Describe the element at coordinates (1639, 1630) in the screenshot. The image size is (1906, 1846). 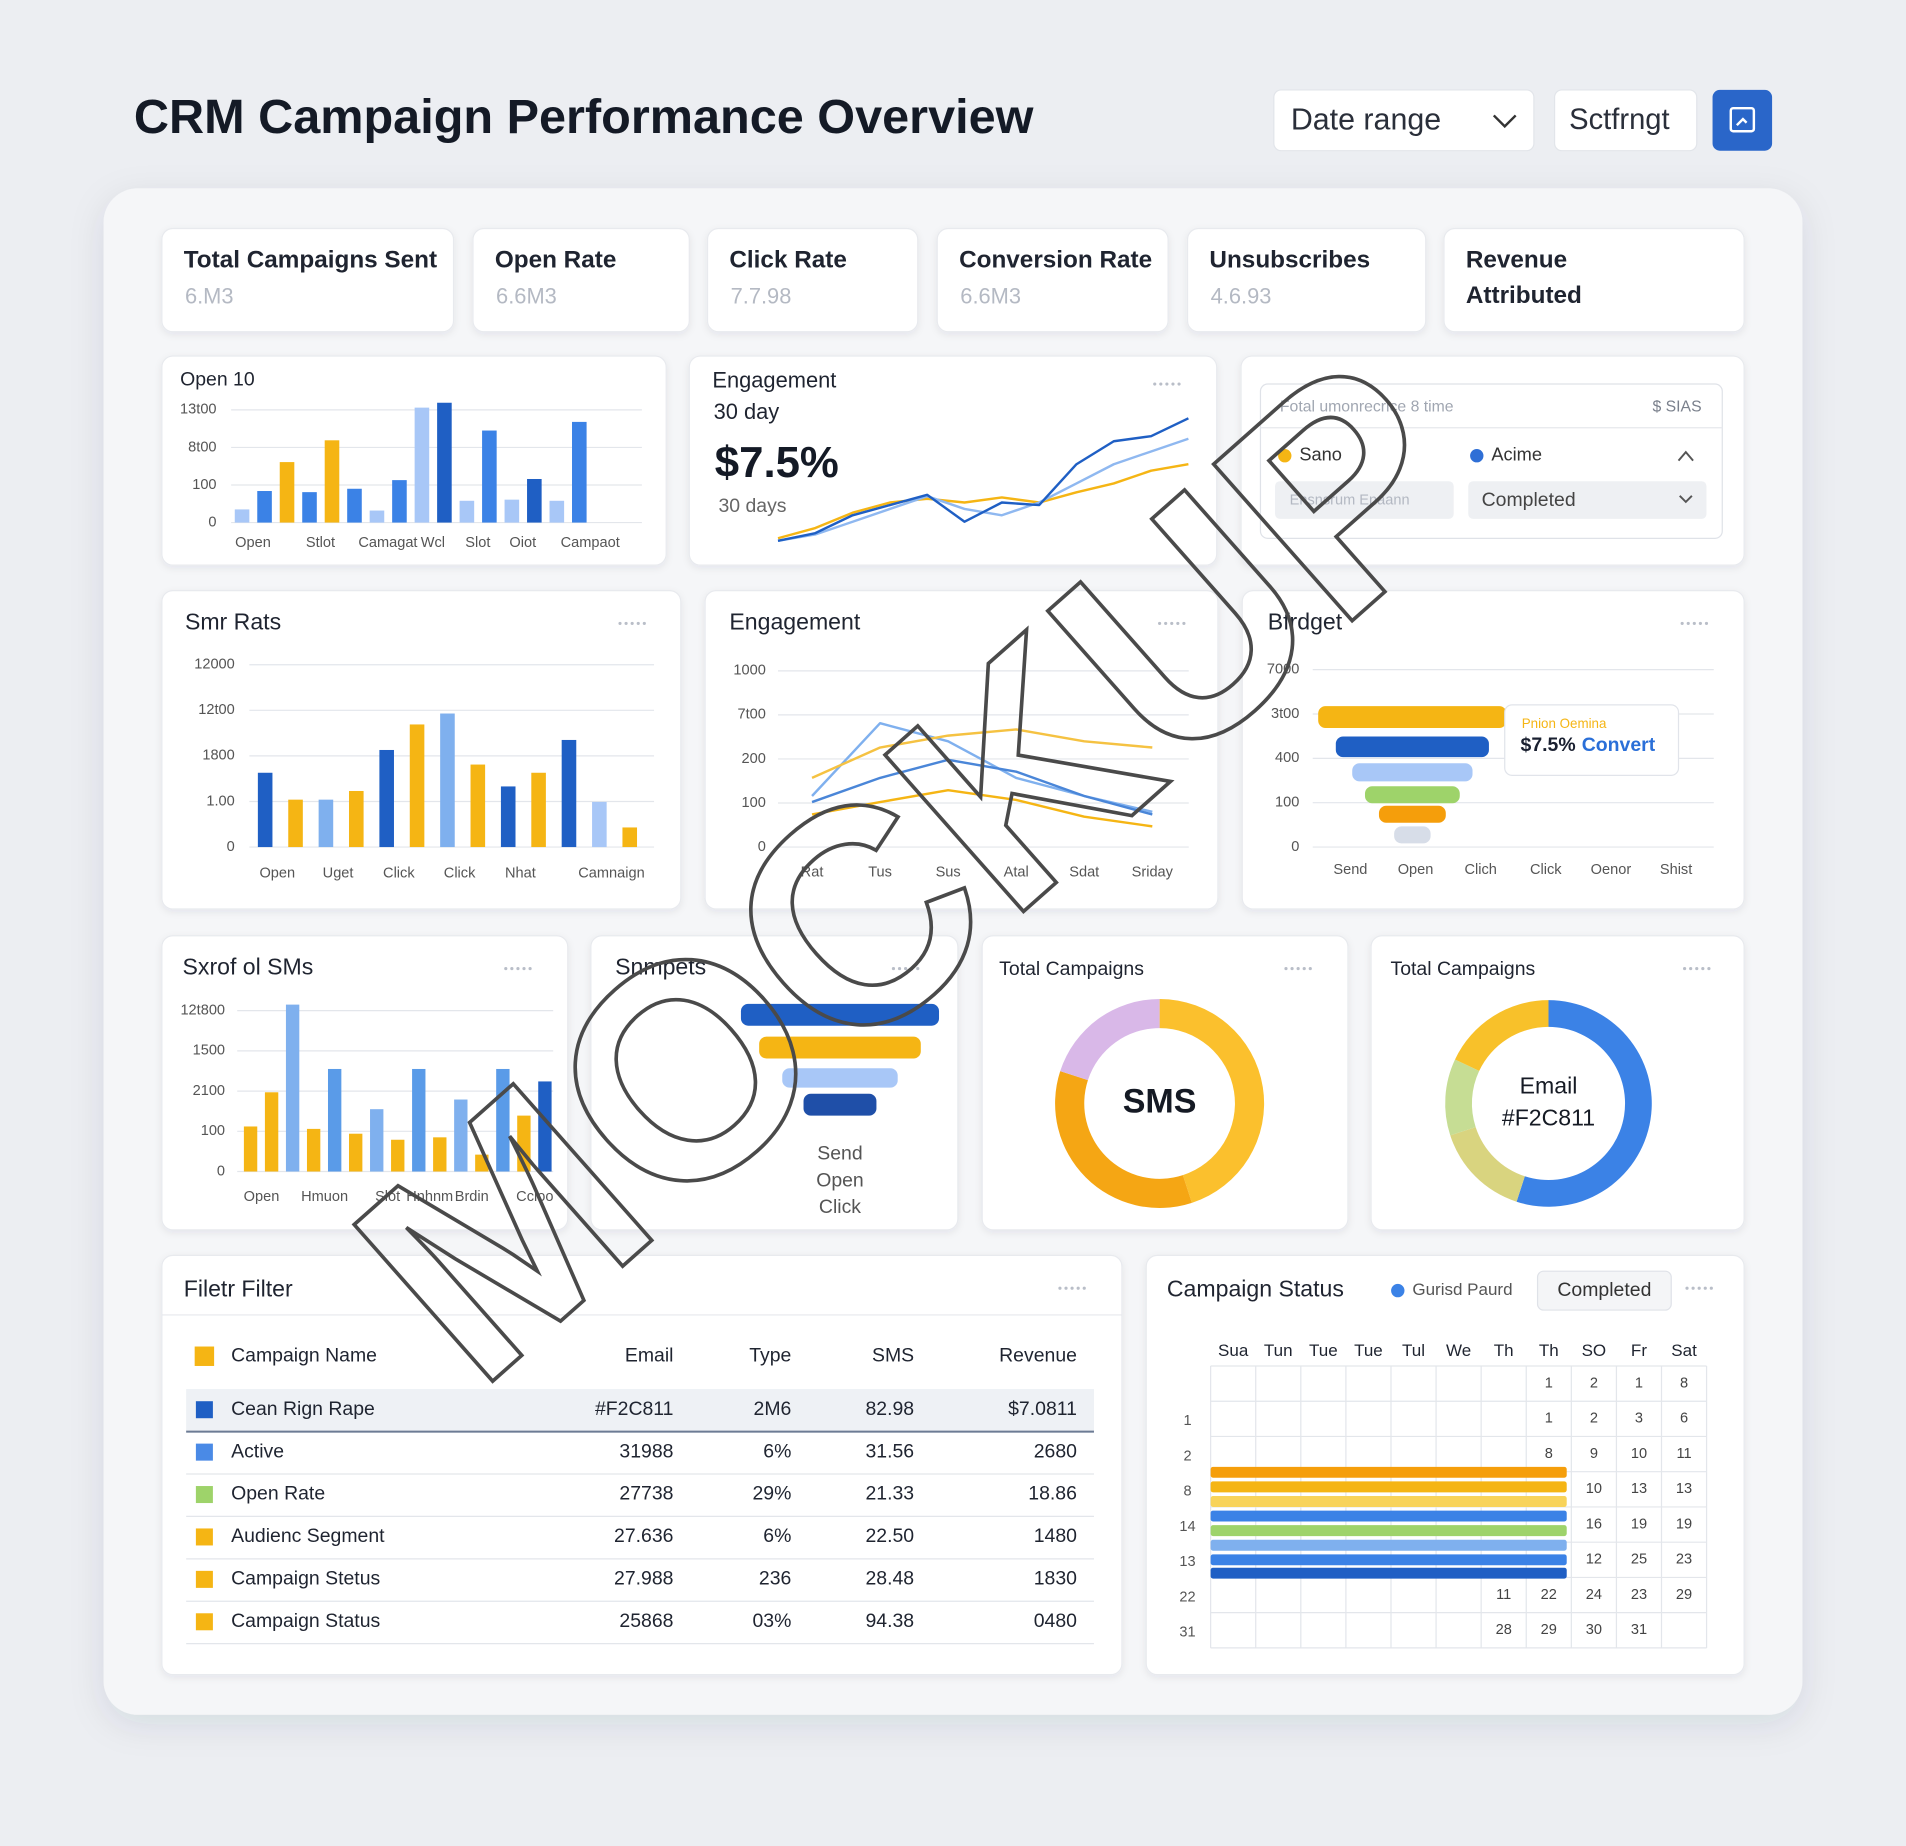
I see `day-number: 31` at that location.